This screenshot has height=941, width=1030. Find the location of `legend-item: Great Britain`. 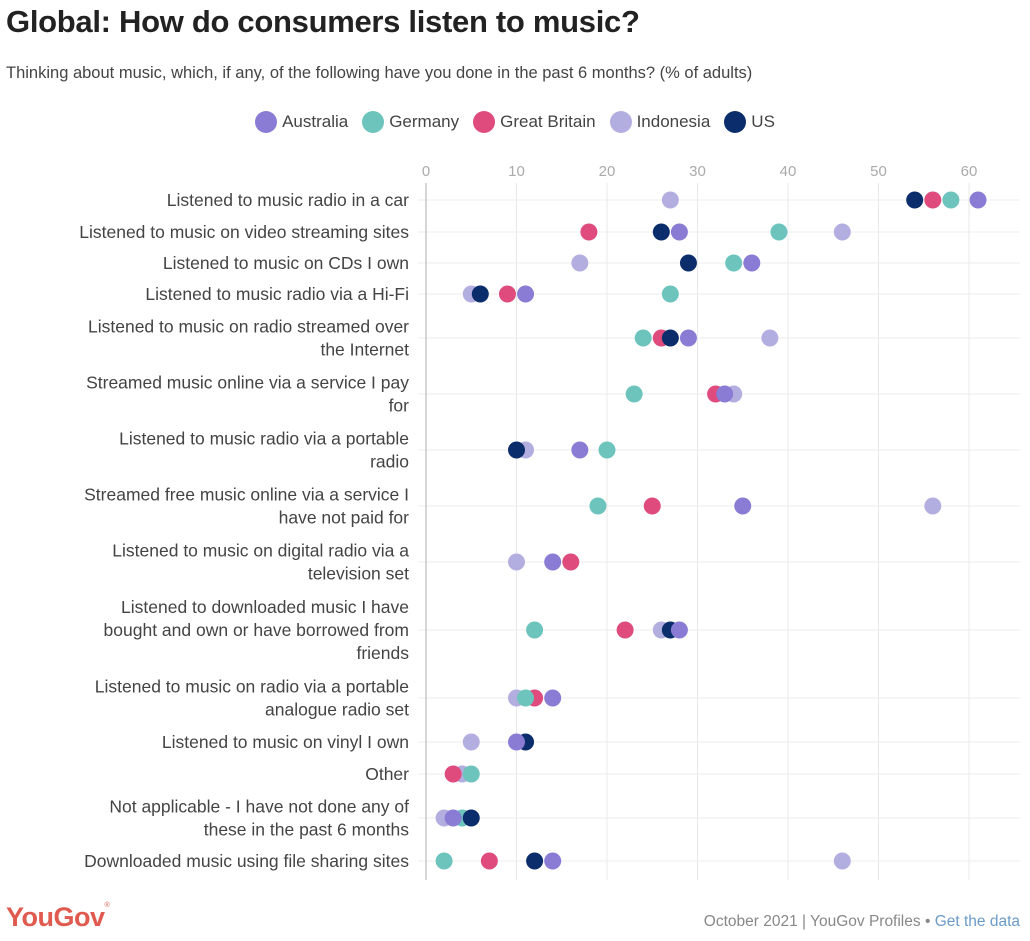

legend-item: Great Britain is located at coordinates (534, 122).